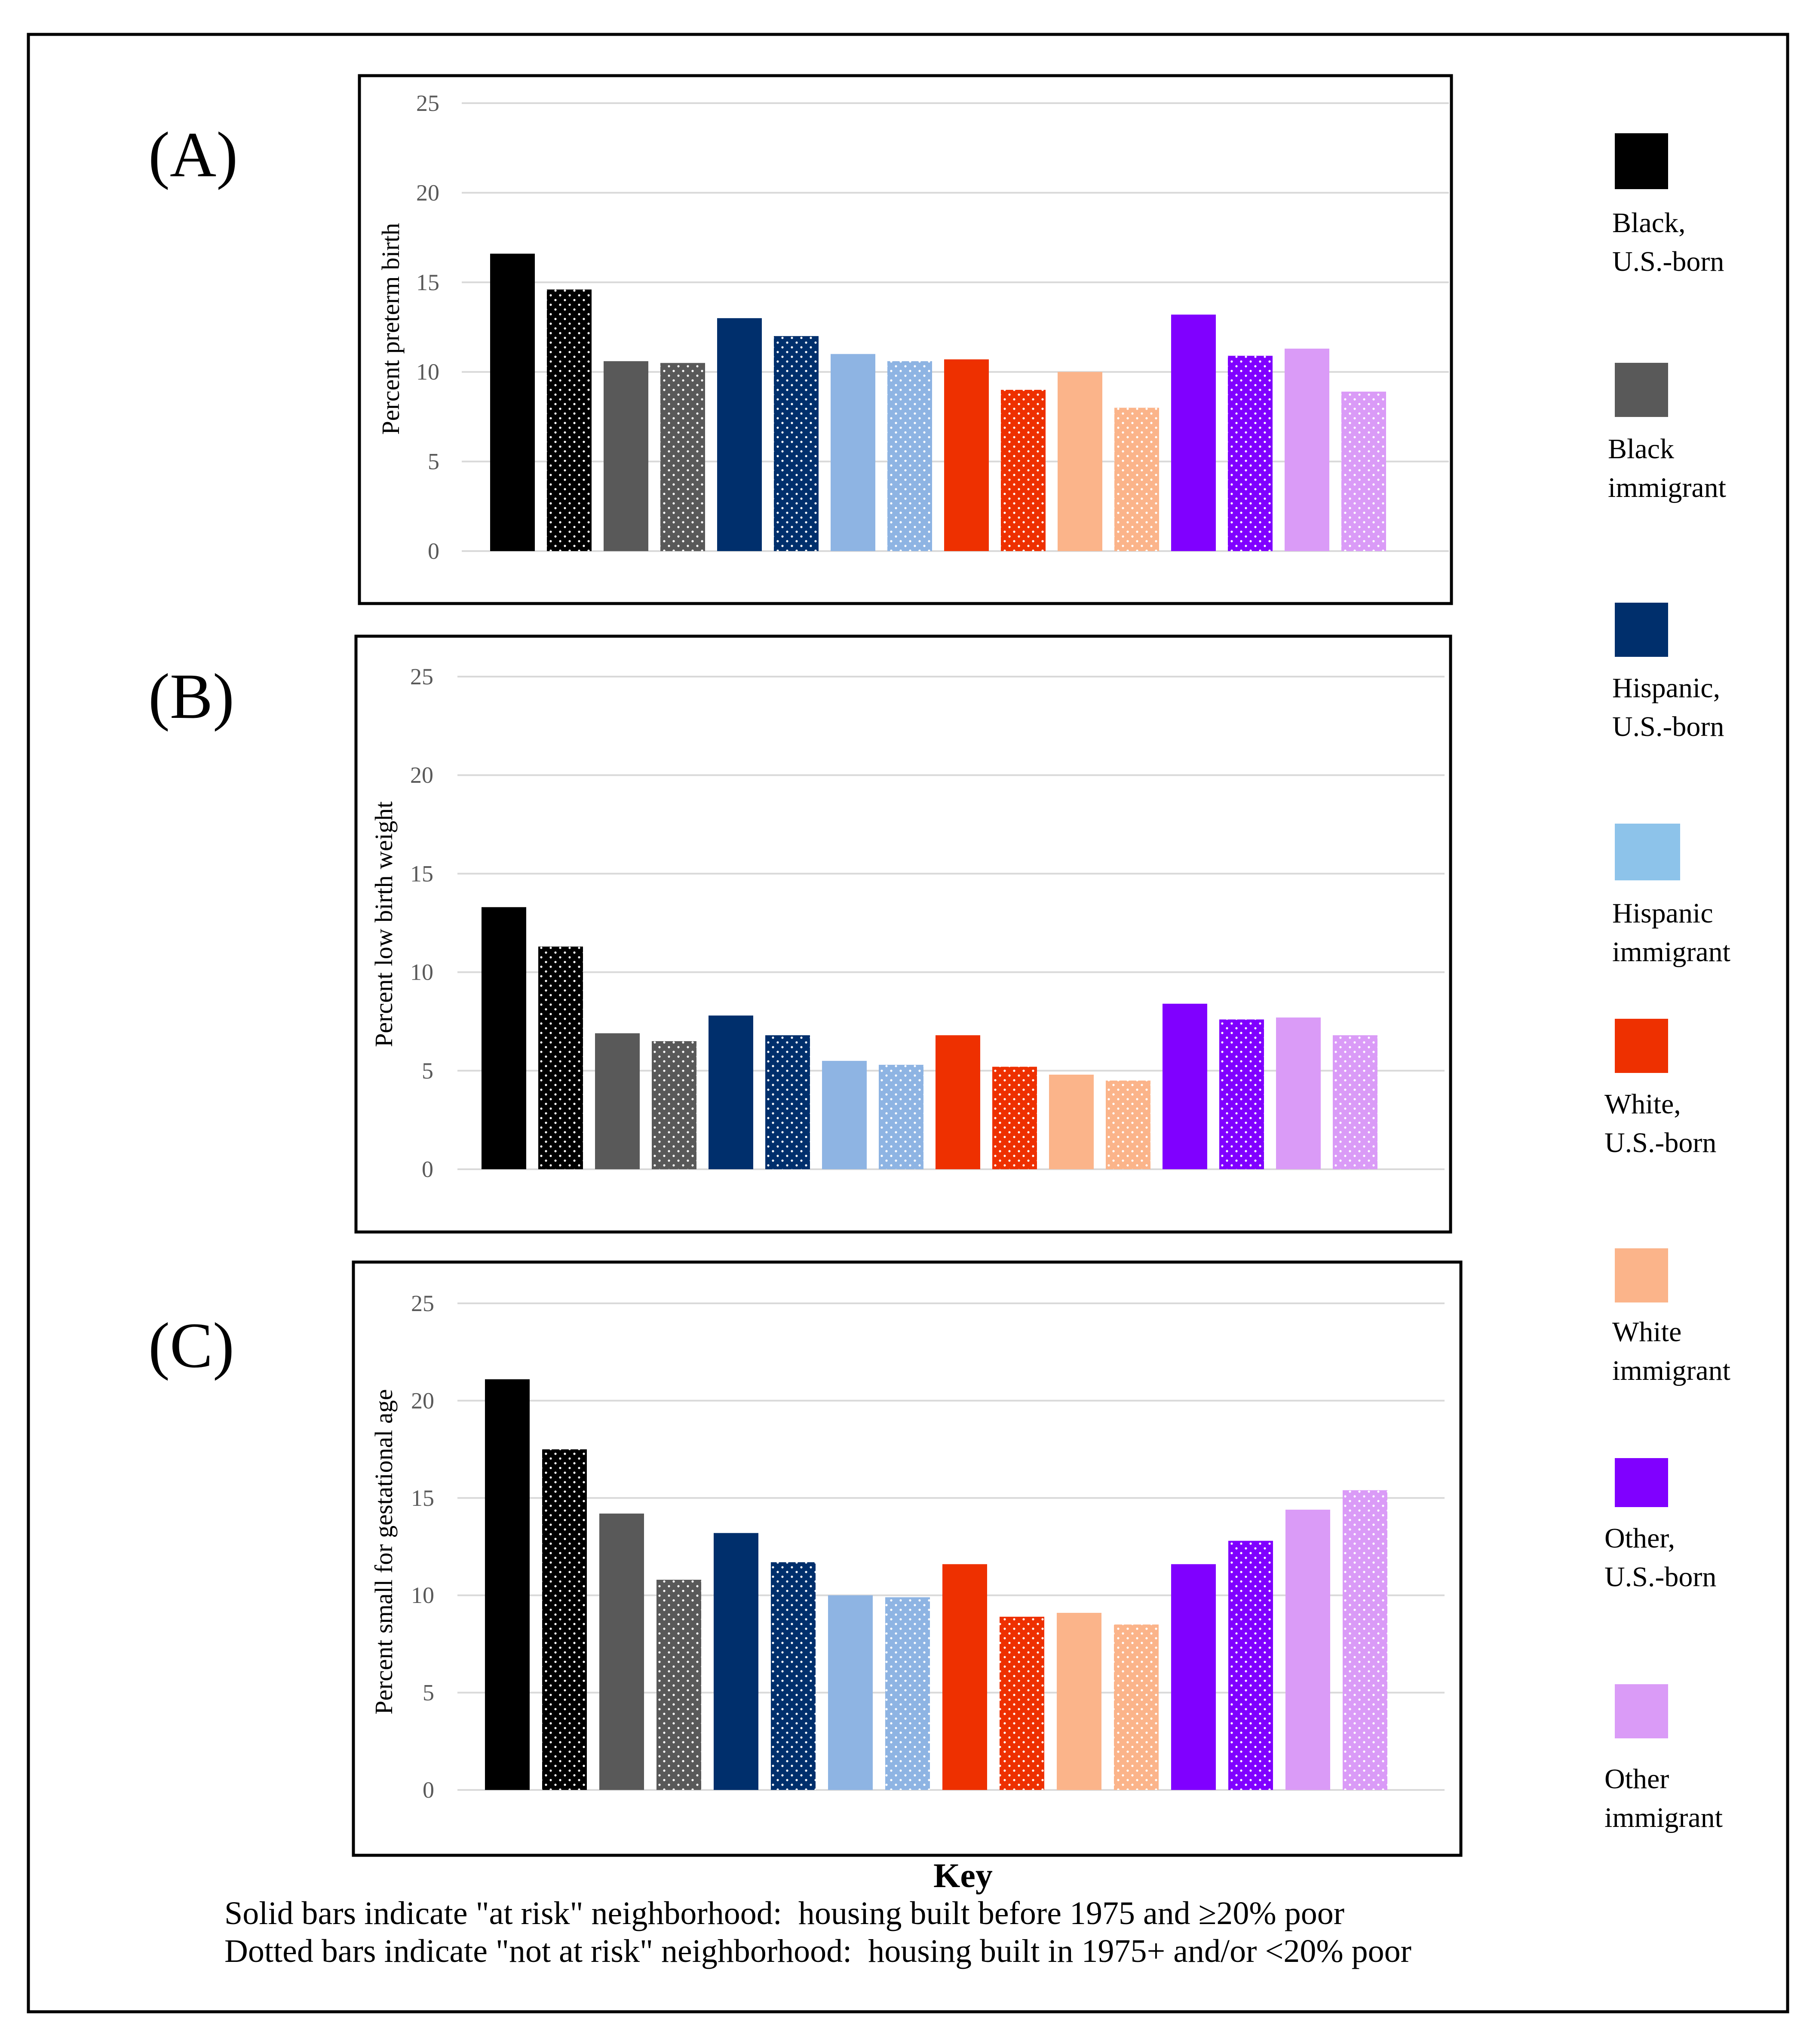  Describe the element at coordinates (1641, 630) in the screenshot. I see `legend-swatch-hispanic-us-born` at that location.